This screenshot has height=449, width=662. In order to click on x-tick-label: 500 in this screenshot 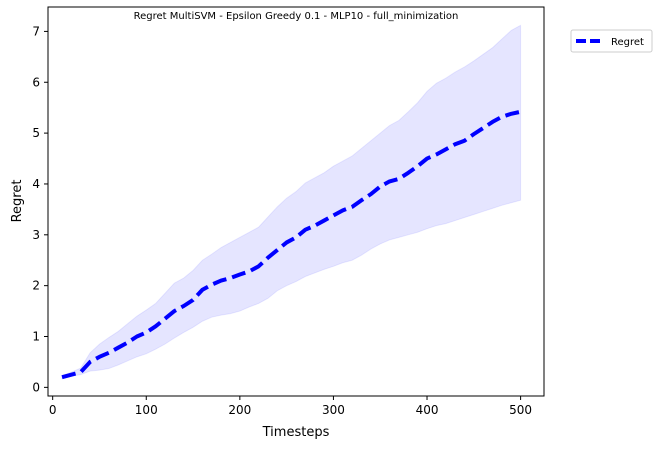, I will do `click(520, 410)`.